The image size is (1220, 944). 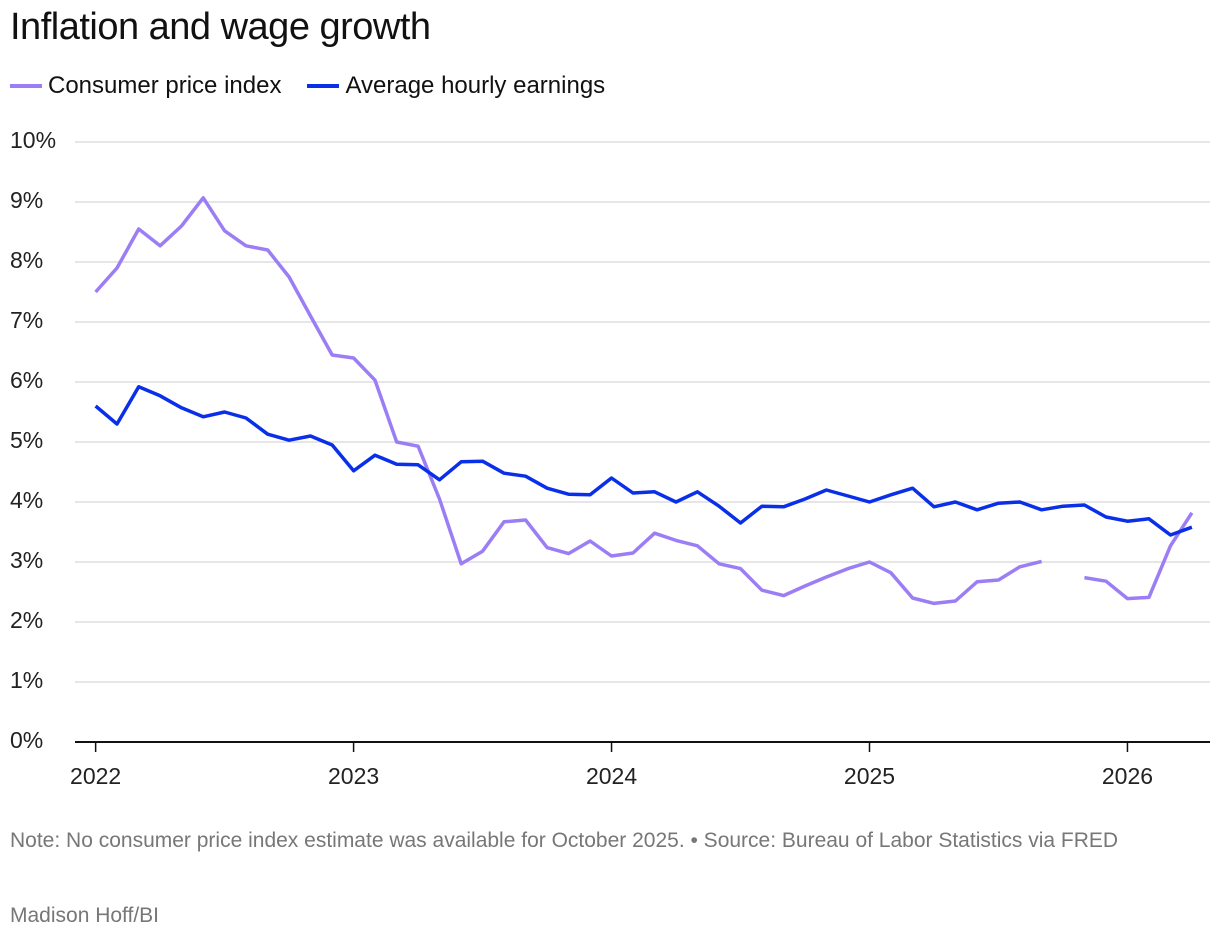 What do you see at coordinates (26, 740) in the screenshot?
I see `y-tick-label: 0%` at bounding box center [26, 740].